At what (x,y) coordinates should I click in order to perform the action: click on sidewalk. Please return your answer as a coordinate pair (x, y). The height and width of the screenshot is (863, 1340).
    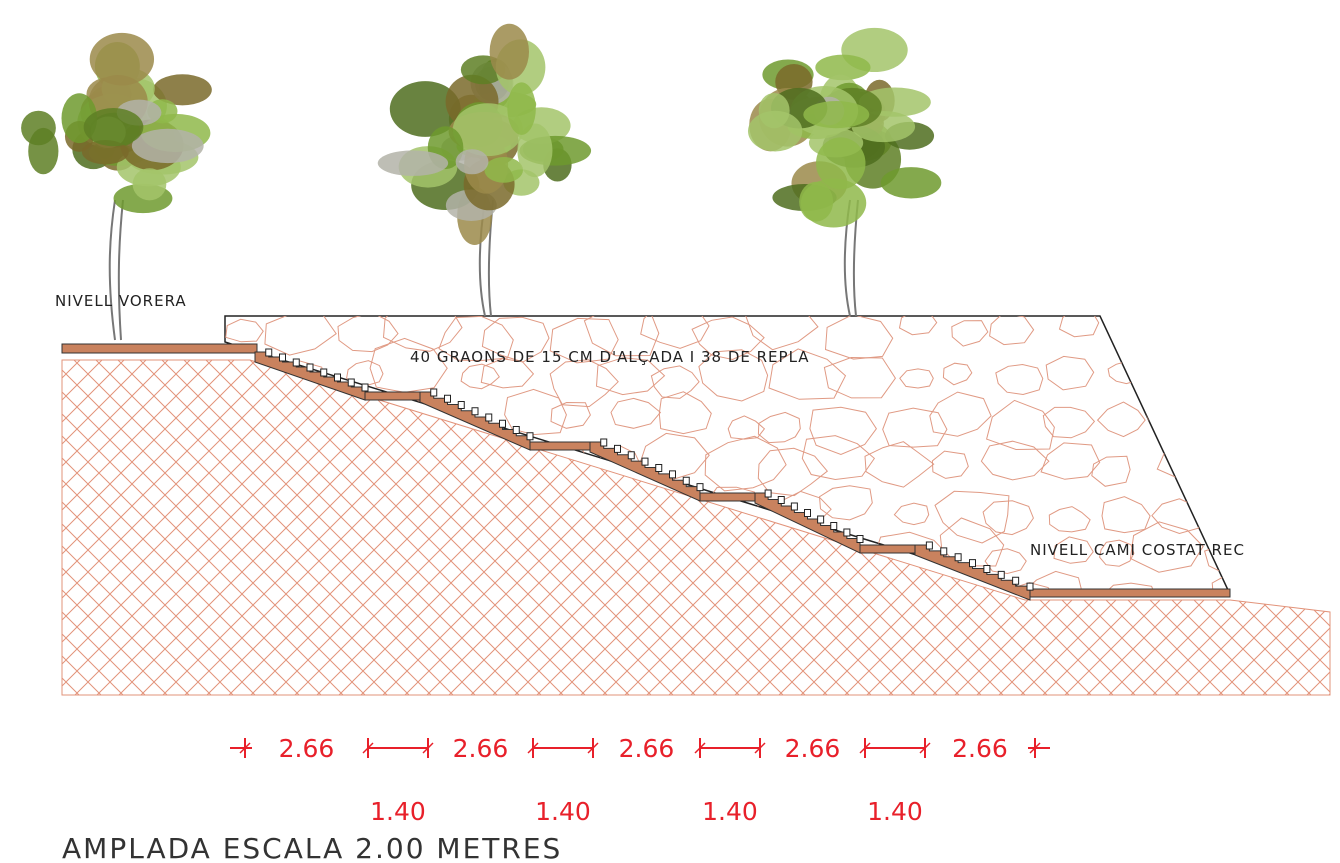
    Looking at the image, I should click on (159, 348).